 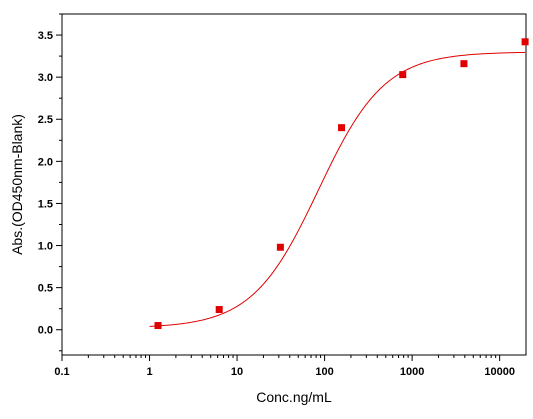 What do you see at coordinates (499, 372) in the screenshot?
I see `x-tick-label: 10000` at bounding box center [499, 372].